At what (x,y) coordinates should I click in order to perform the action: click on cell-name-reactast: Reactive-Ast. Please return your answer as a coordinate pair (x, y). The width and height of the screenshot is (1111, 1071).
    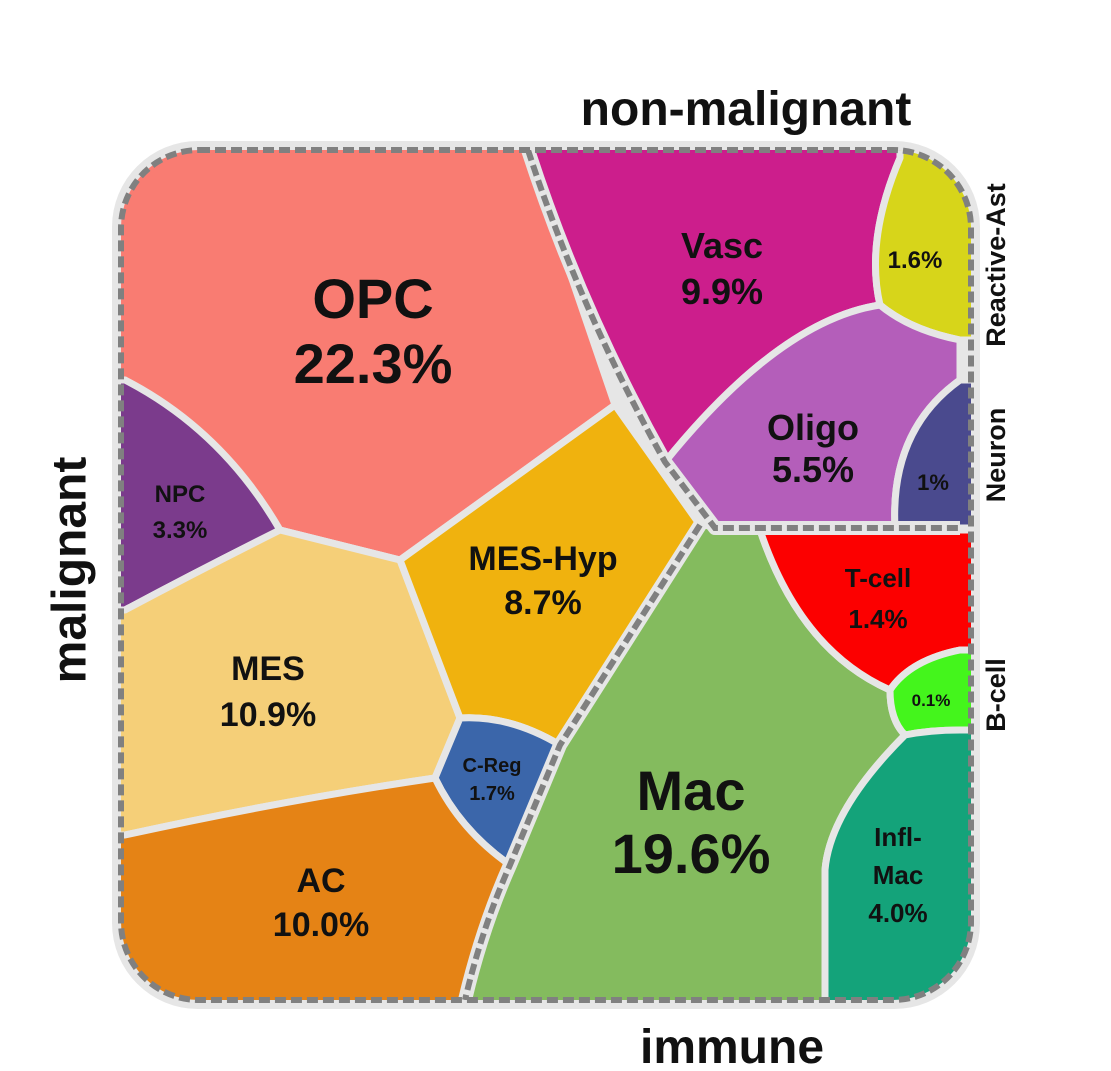
    Looking at the image, I should click on (996, 265).